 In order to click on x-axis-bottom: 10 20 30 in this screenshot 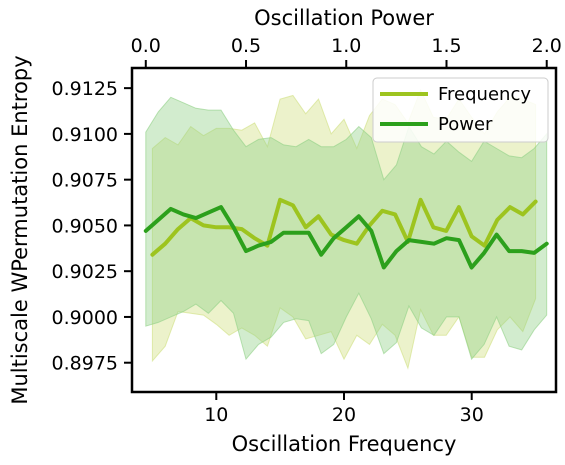, I will do `click(344, 409)`.